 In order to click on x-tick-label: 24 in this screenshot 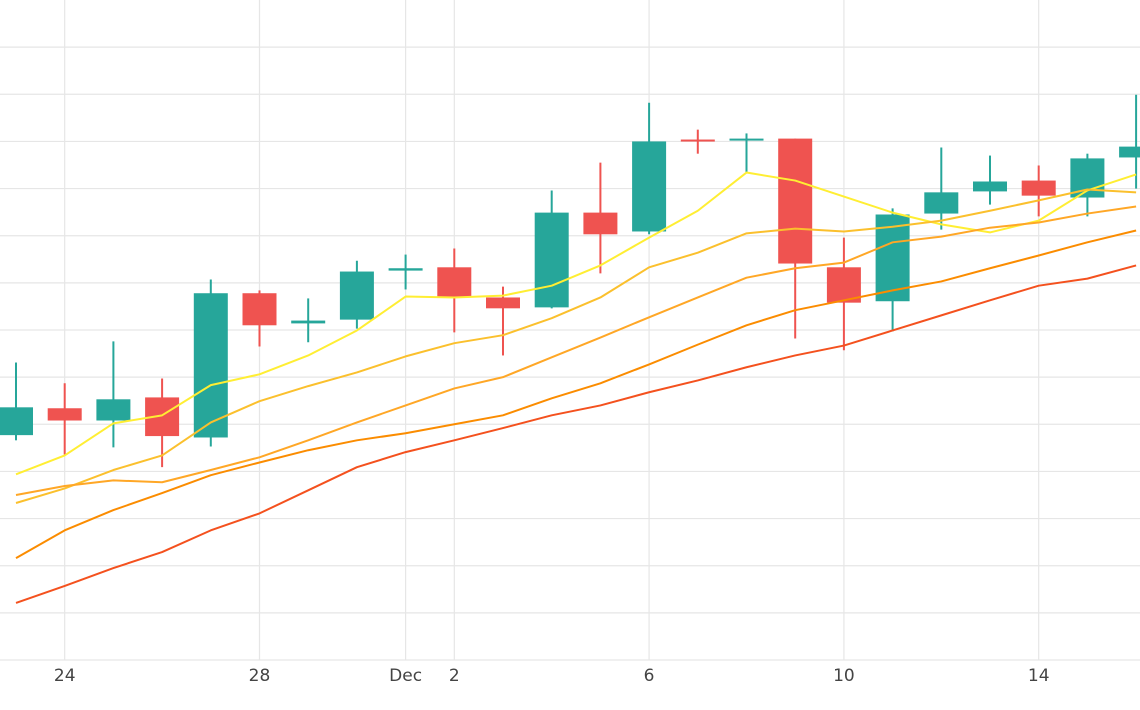, I will do `click(65, 676)`.